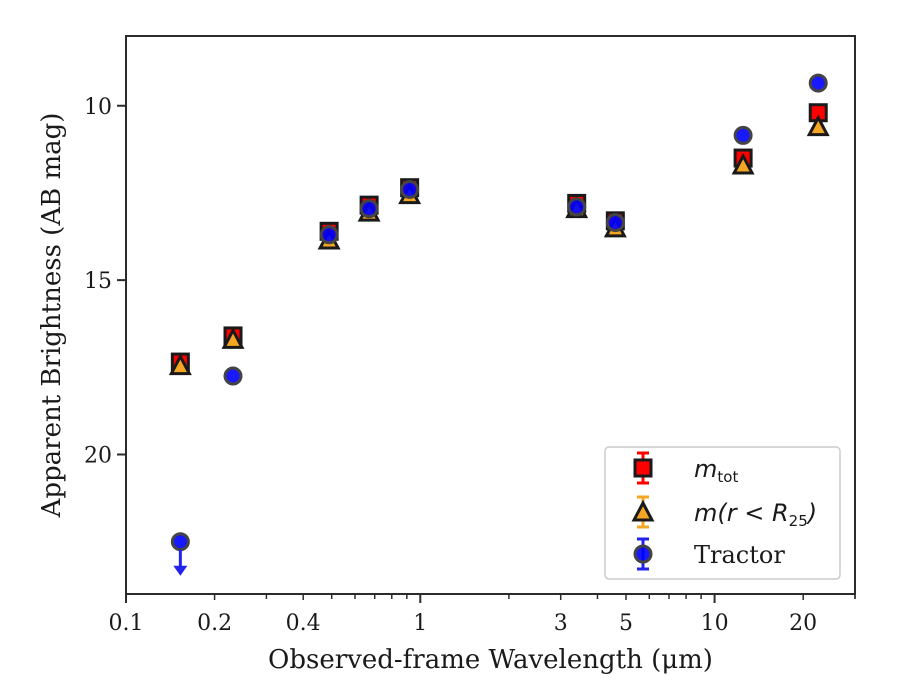 The height and width of the screenshot is (700, 900). What do you see at coordinates (561, 623) in the screenshot?
I see `x-tick-label: 3` at bounding box center [561, 623].